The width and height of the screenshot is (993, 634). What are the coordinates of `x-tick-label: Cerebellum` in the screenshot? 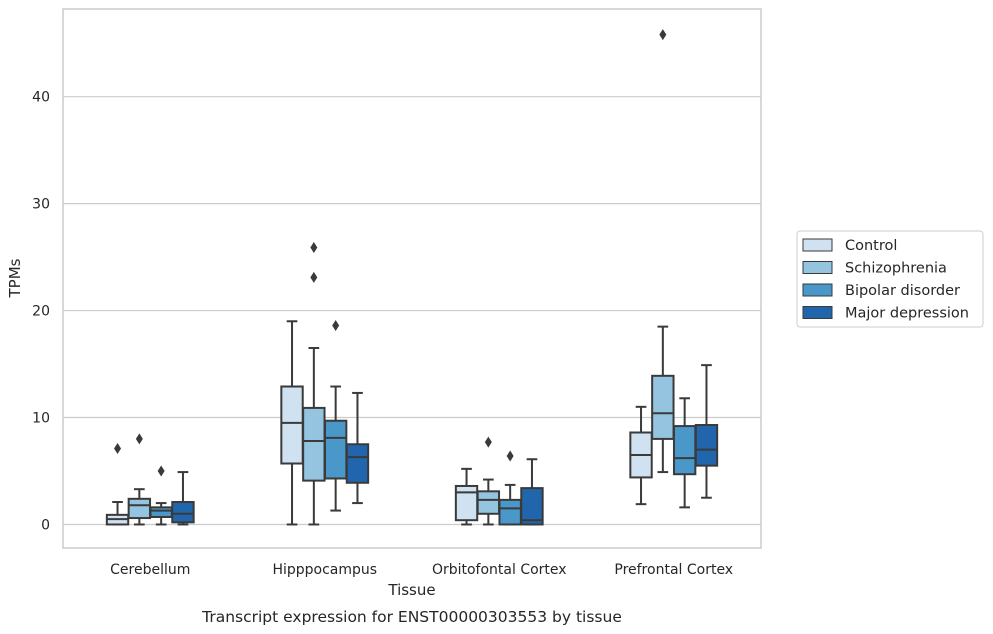 It's located at (150, 570).